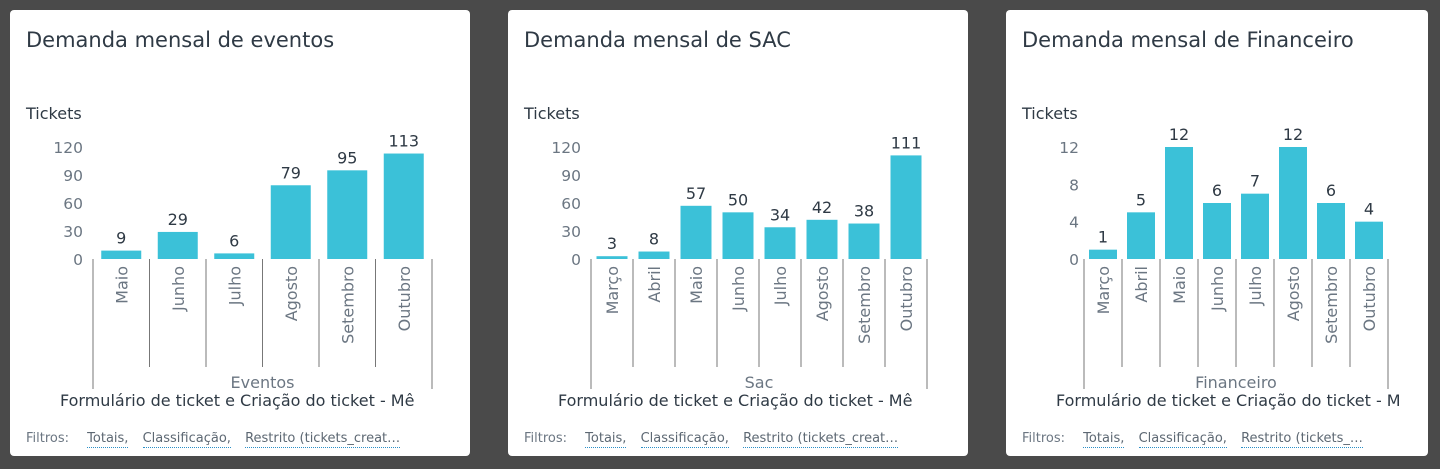  What do you see at coordinates (347, 157) in the screenshot?
I see `data-label: 95` at bounding box center [347, 157].